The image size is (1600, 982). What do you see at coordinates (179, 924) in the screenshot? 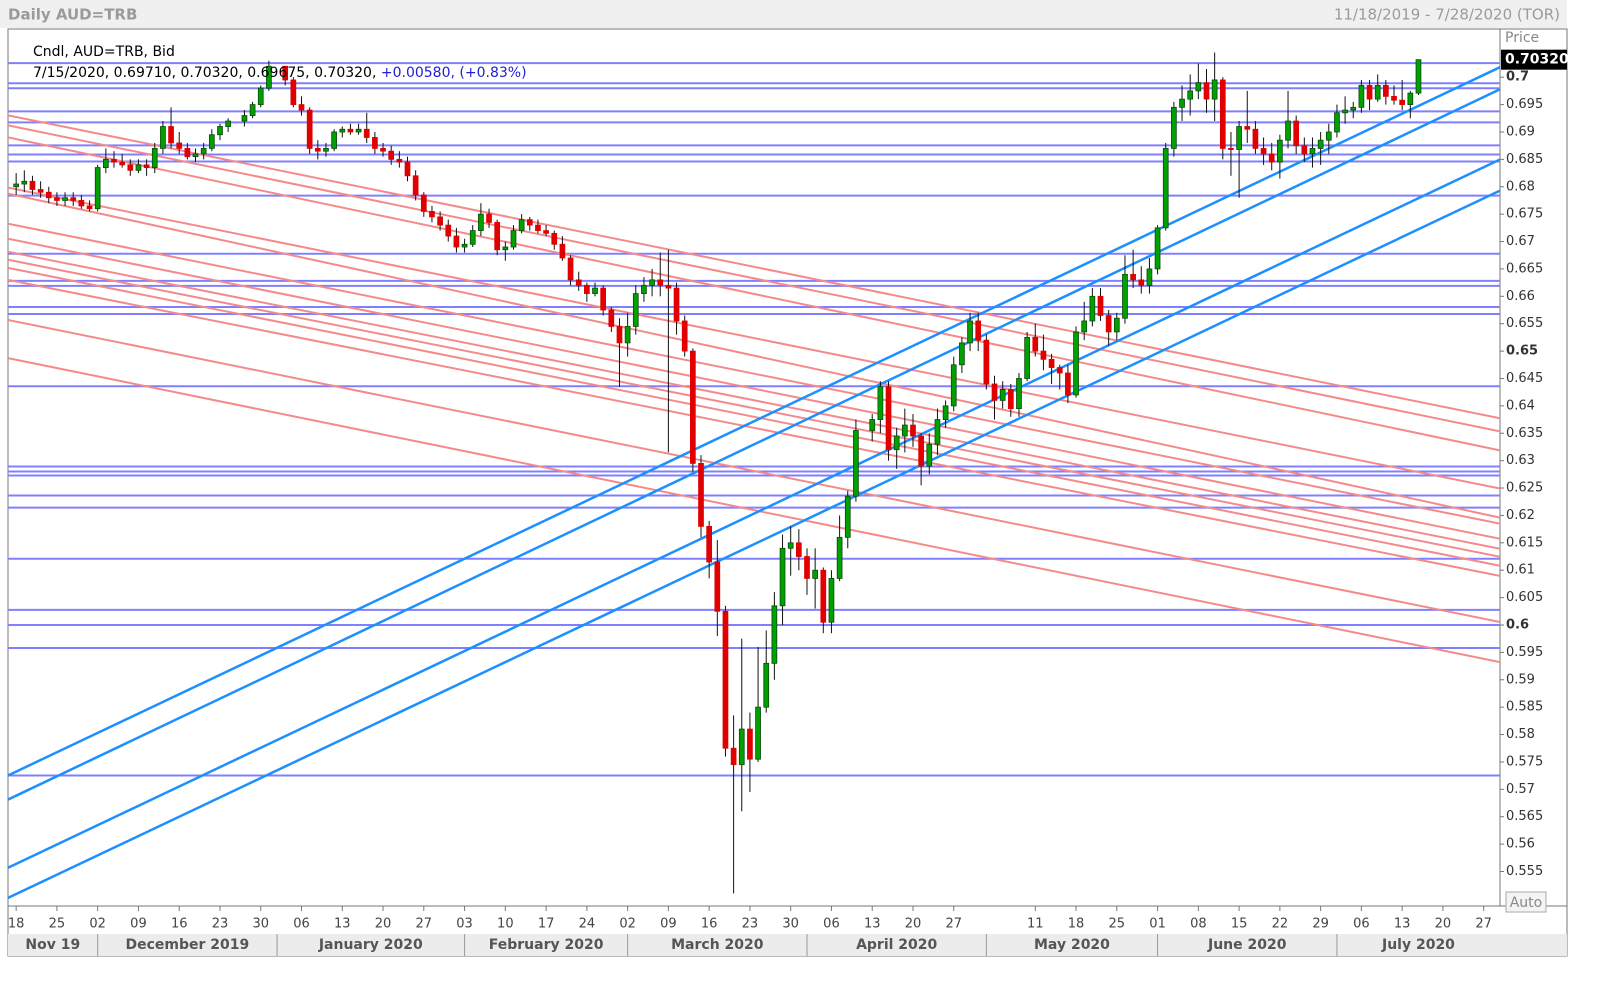
I see `x-tick-label: 16` at bounding box center [179, 924].